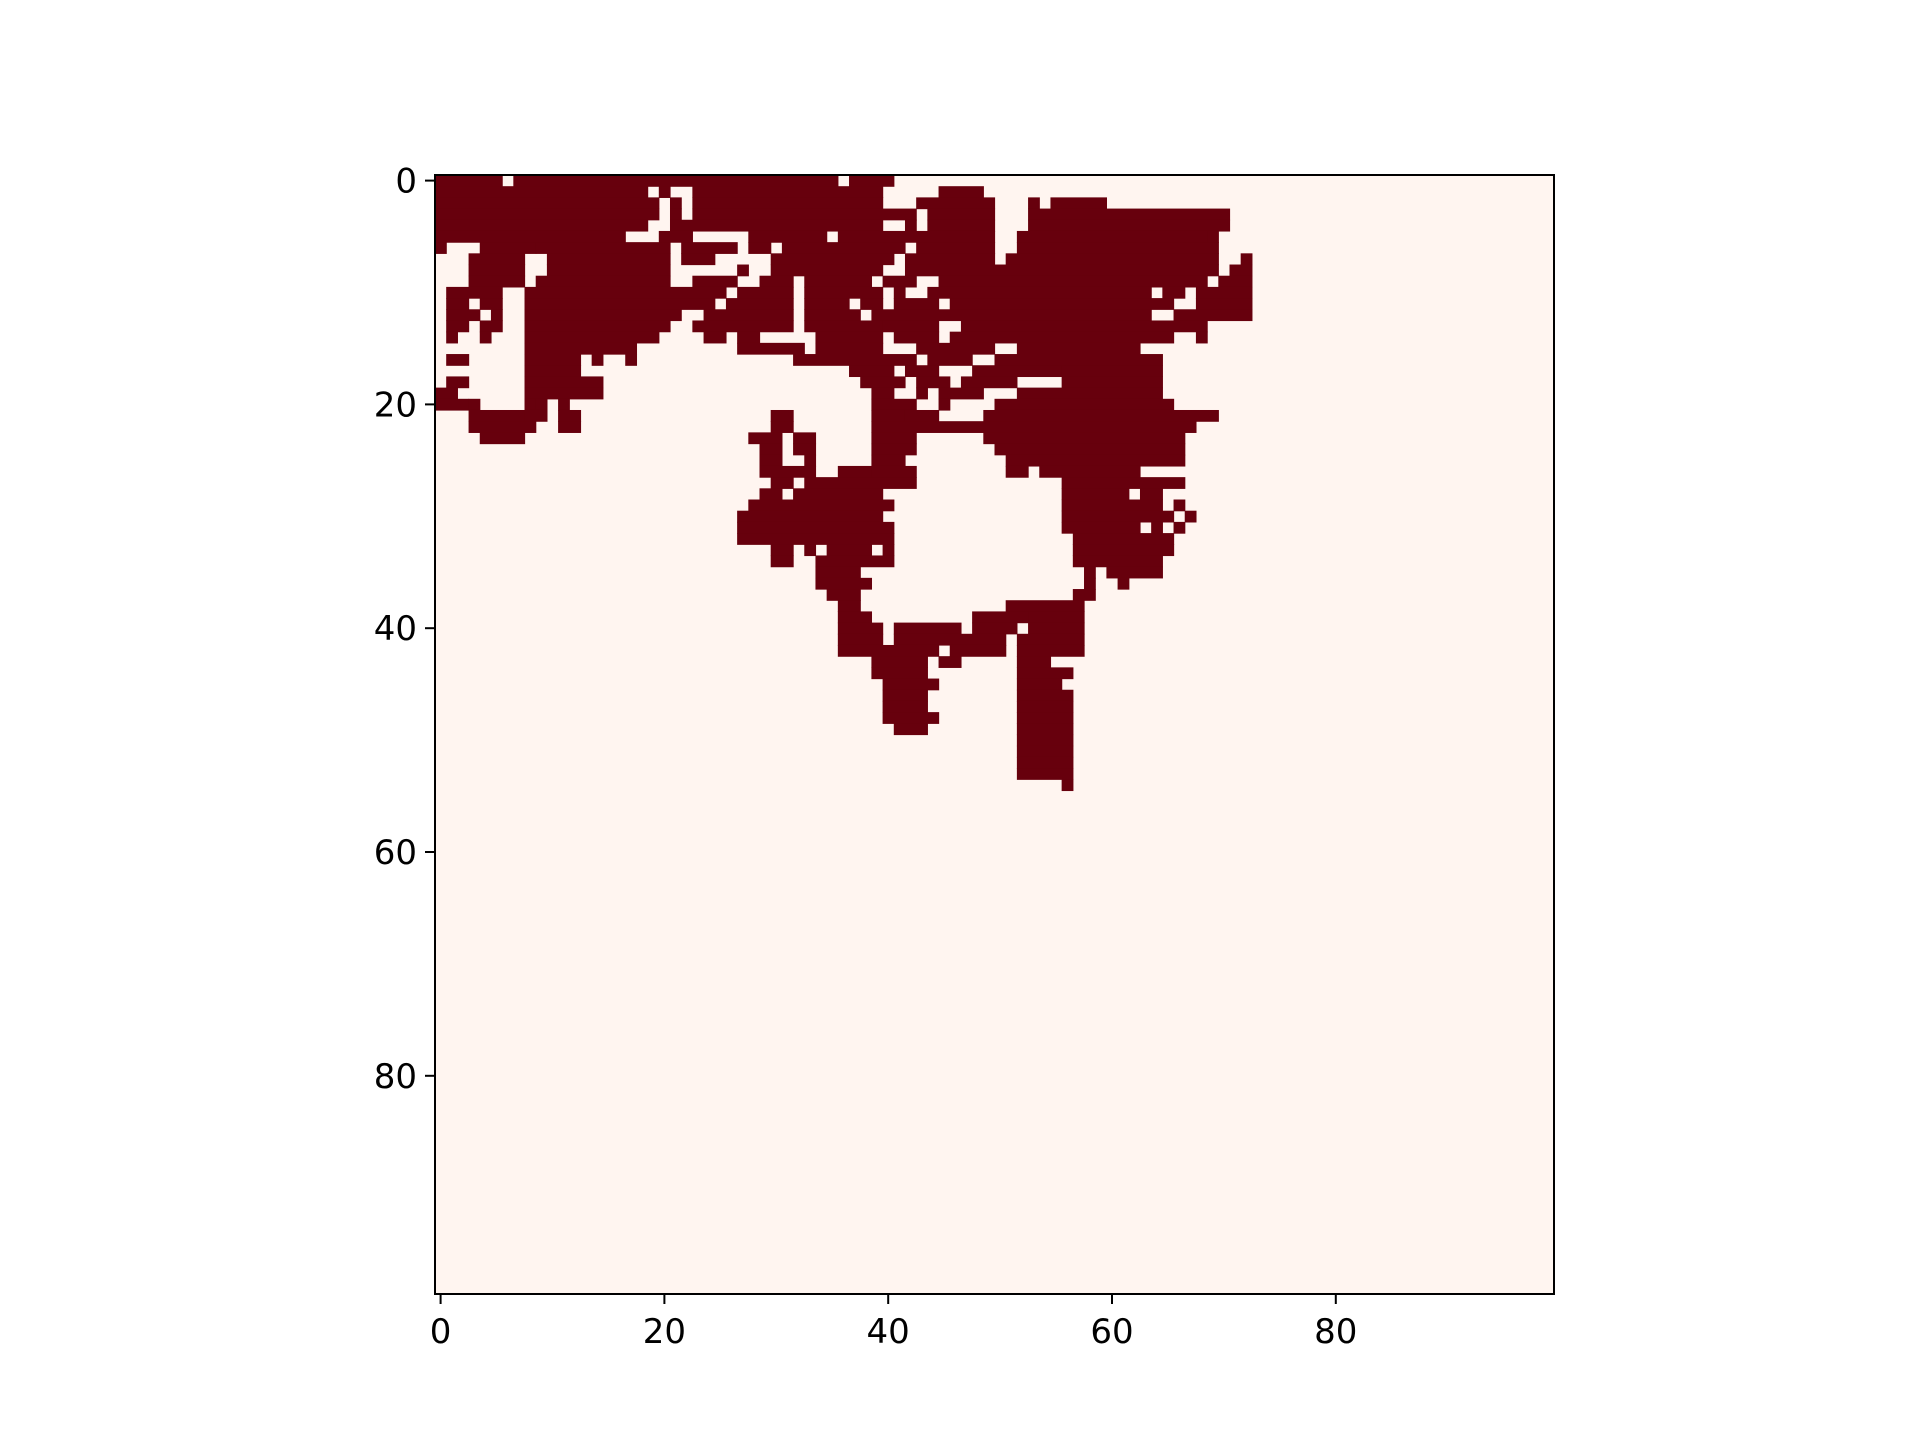 The width and height of the screenshot is (1920, 1440). Describe the element at coordinates (1335, 1332) in the screenshot. I see `x-tick-label: 80` at that location.